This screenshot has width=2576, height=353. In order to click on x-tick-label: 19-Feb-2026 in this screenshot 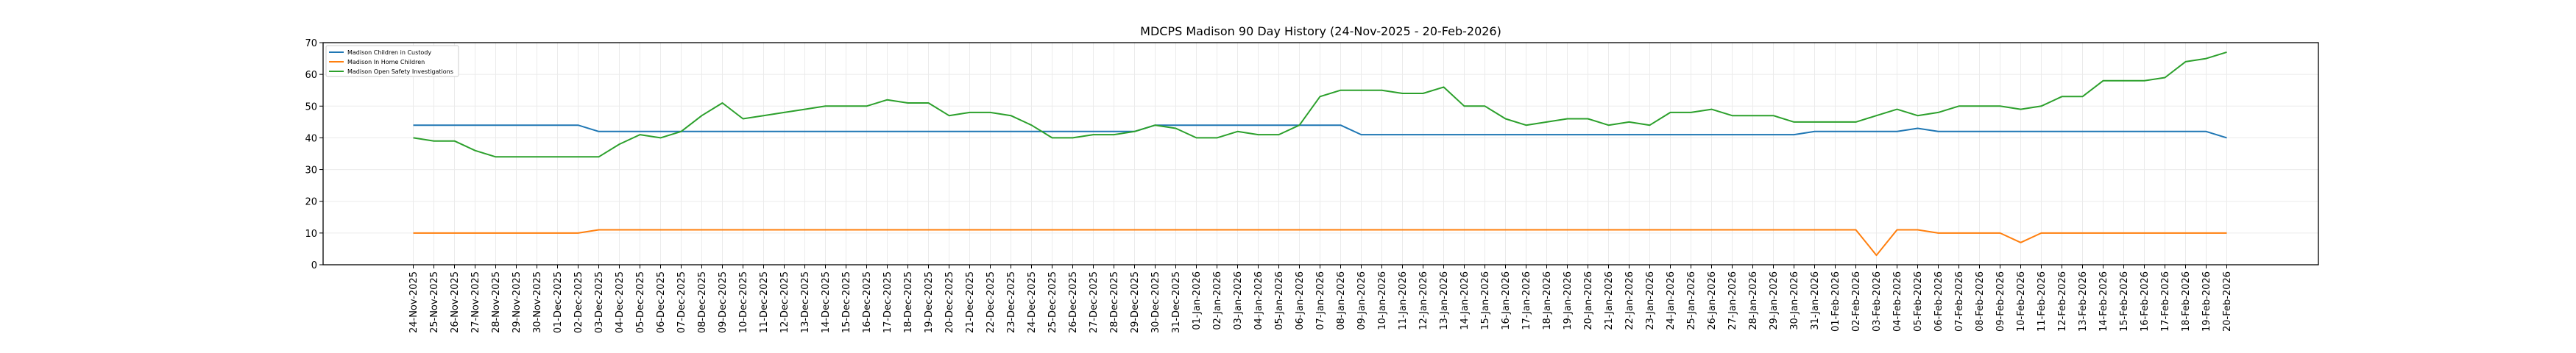, I will do `click(2206, 301)`.